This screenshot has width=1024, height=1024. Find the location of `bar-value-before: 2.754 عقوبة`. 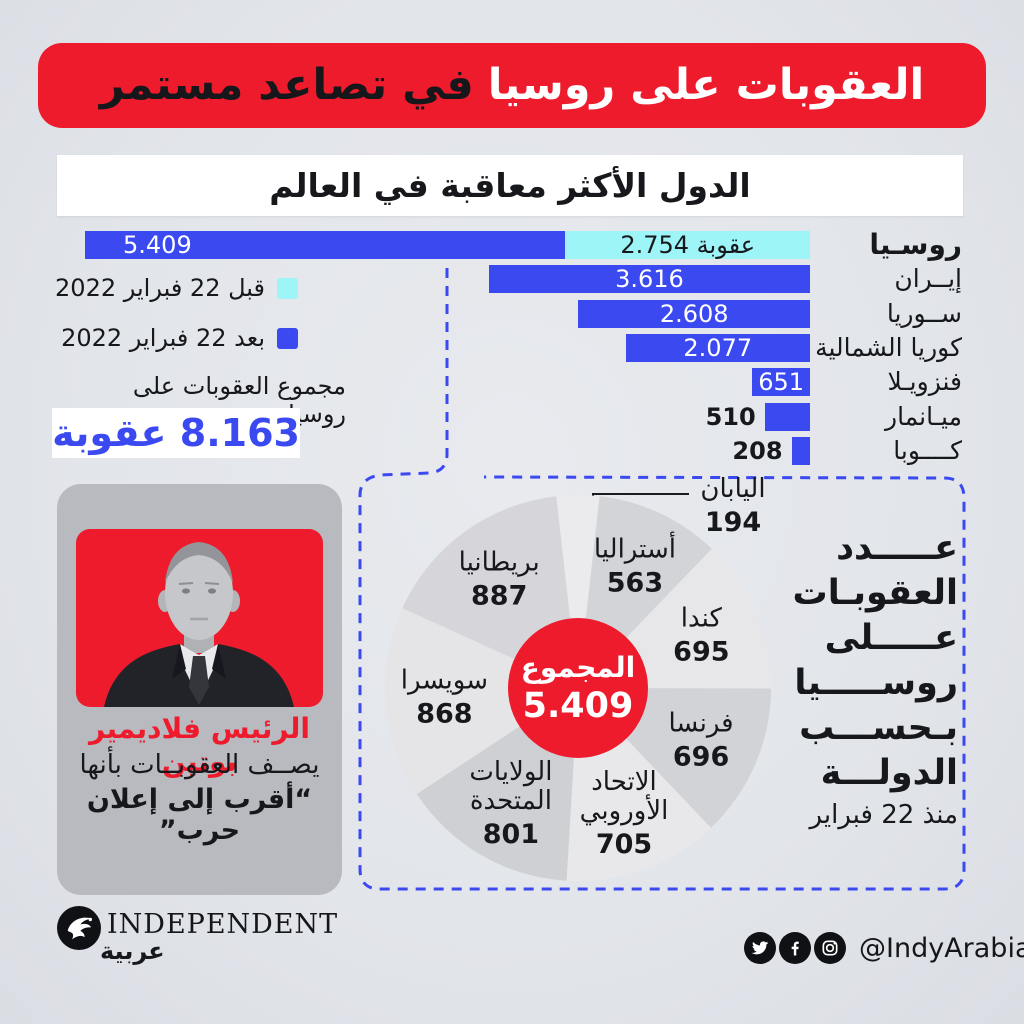

bar-value-before: 2.754 عقوبة is located at coordinates (688, 245).